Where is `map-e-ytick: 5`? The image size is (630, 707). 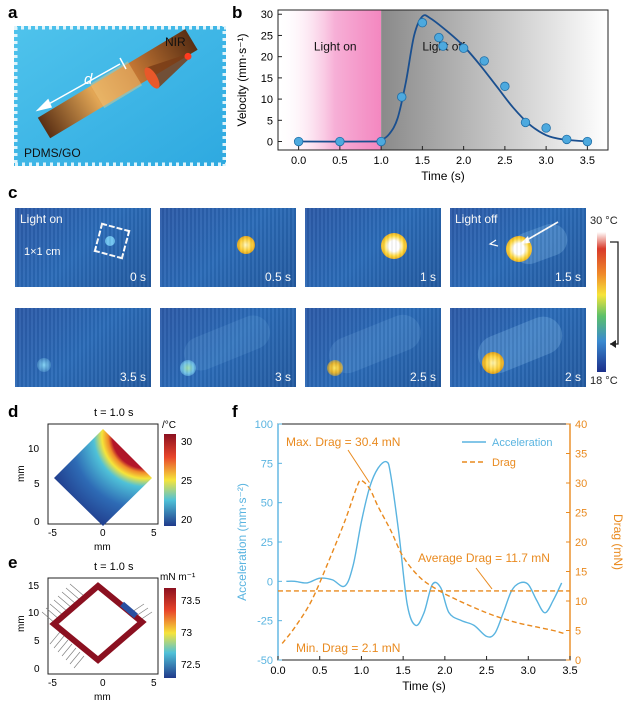 map-e-ytick: 5 is located at coordinates (37, 641).